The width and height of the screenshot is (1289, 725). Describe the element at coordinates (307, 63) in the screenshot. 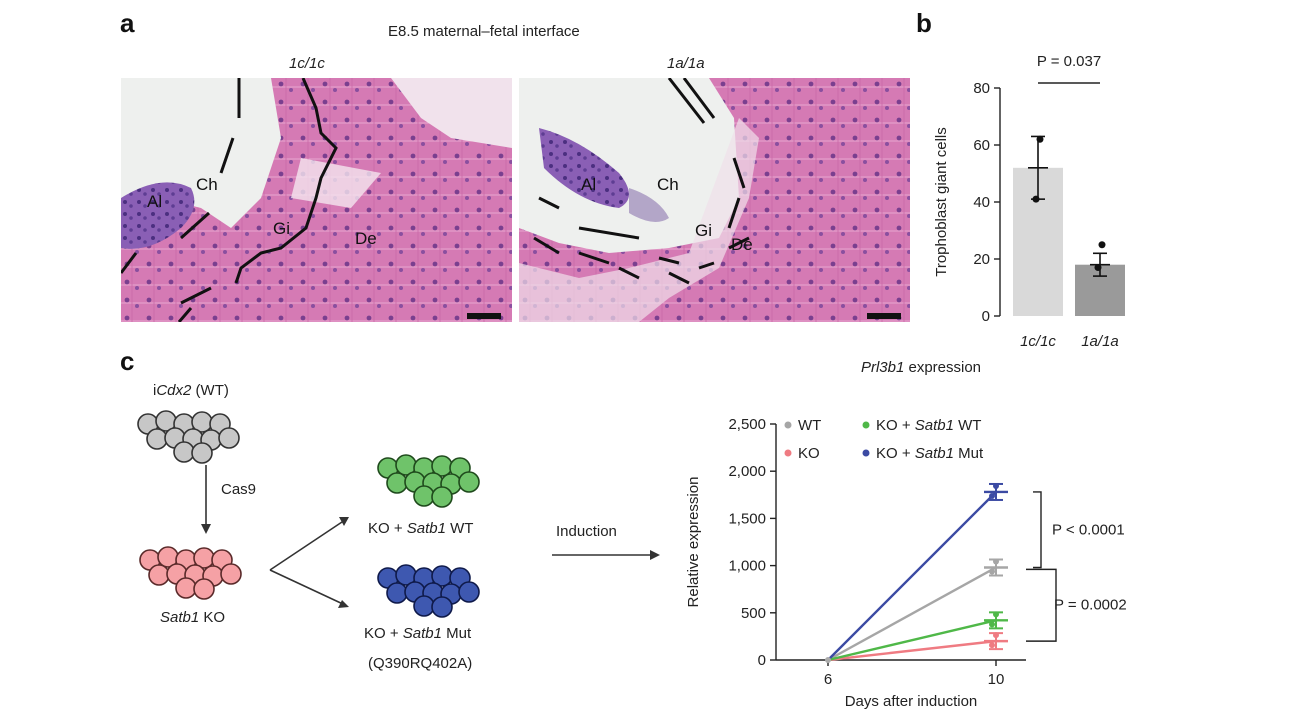

I see `panel-a-left-genotype: 1c/1c` at that location.